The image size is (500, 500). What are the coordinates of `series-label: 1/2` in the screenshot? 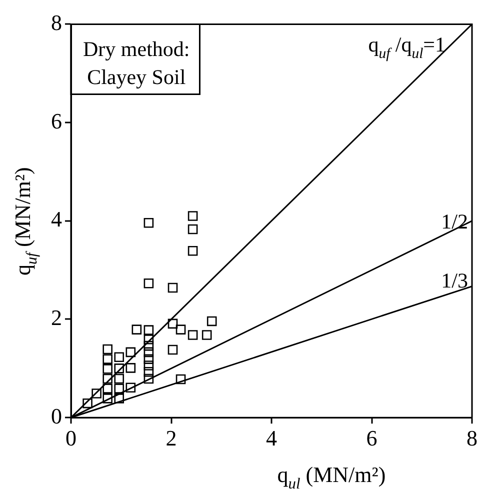 It's located at (454, 222).